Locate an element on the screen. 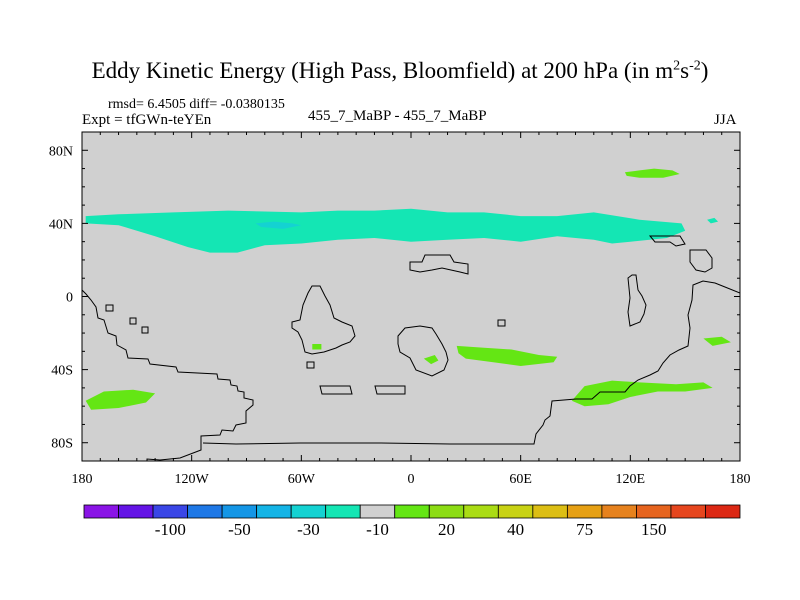 The height and width of the screenshot is (600, 800). colorbar-label: -100 is located at coordinates (170, 529).